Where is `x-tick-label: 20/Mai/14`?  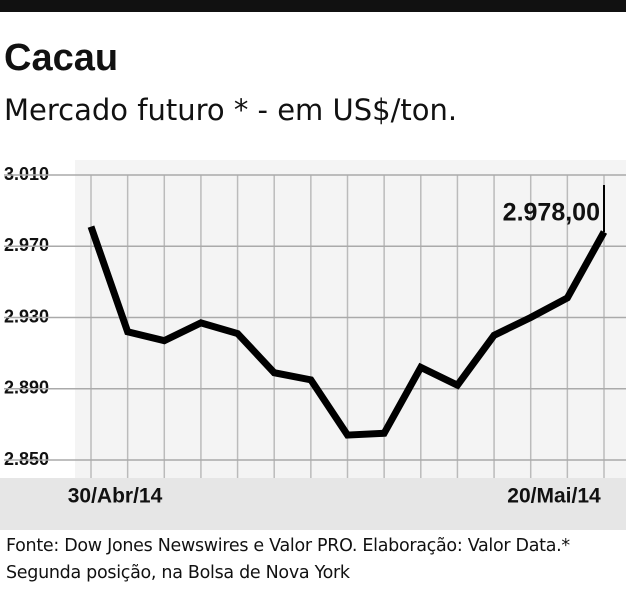
x-tick-label: 20/Mai/14 is located at coordinates (554, 496).